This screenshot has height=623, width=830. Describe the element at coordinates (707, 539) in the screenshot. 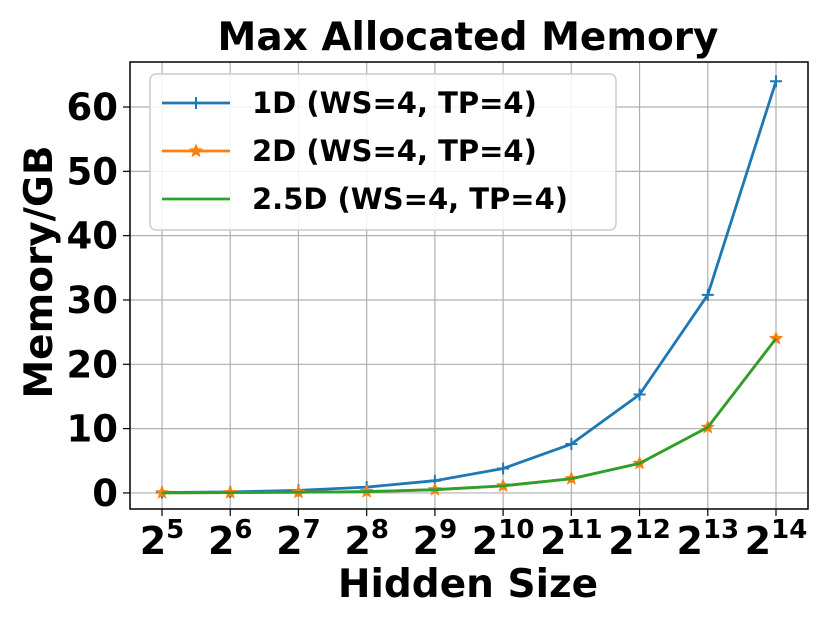

I see `x-tick-label: 213` at that location.